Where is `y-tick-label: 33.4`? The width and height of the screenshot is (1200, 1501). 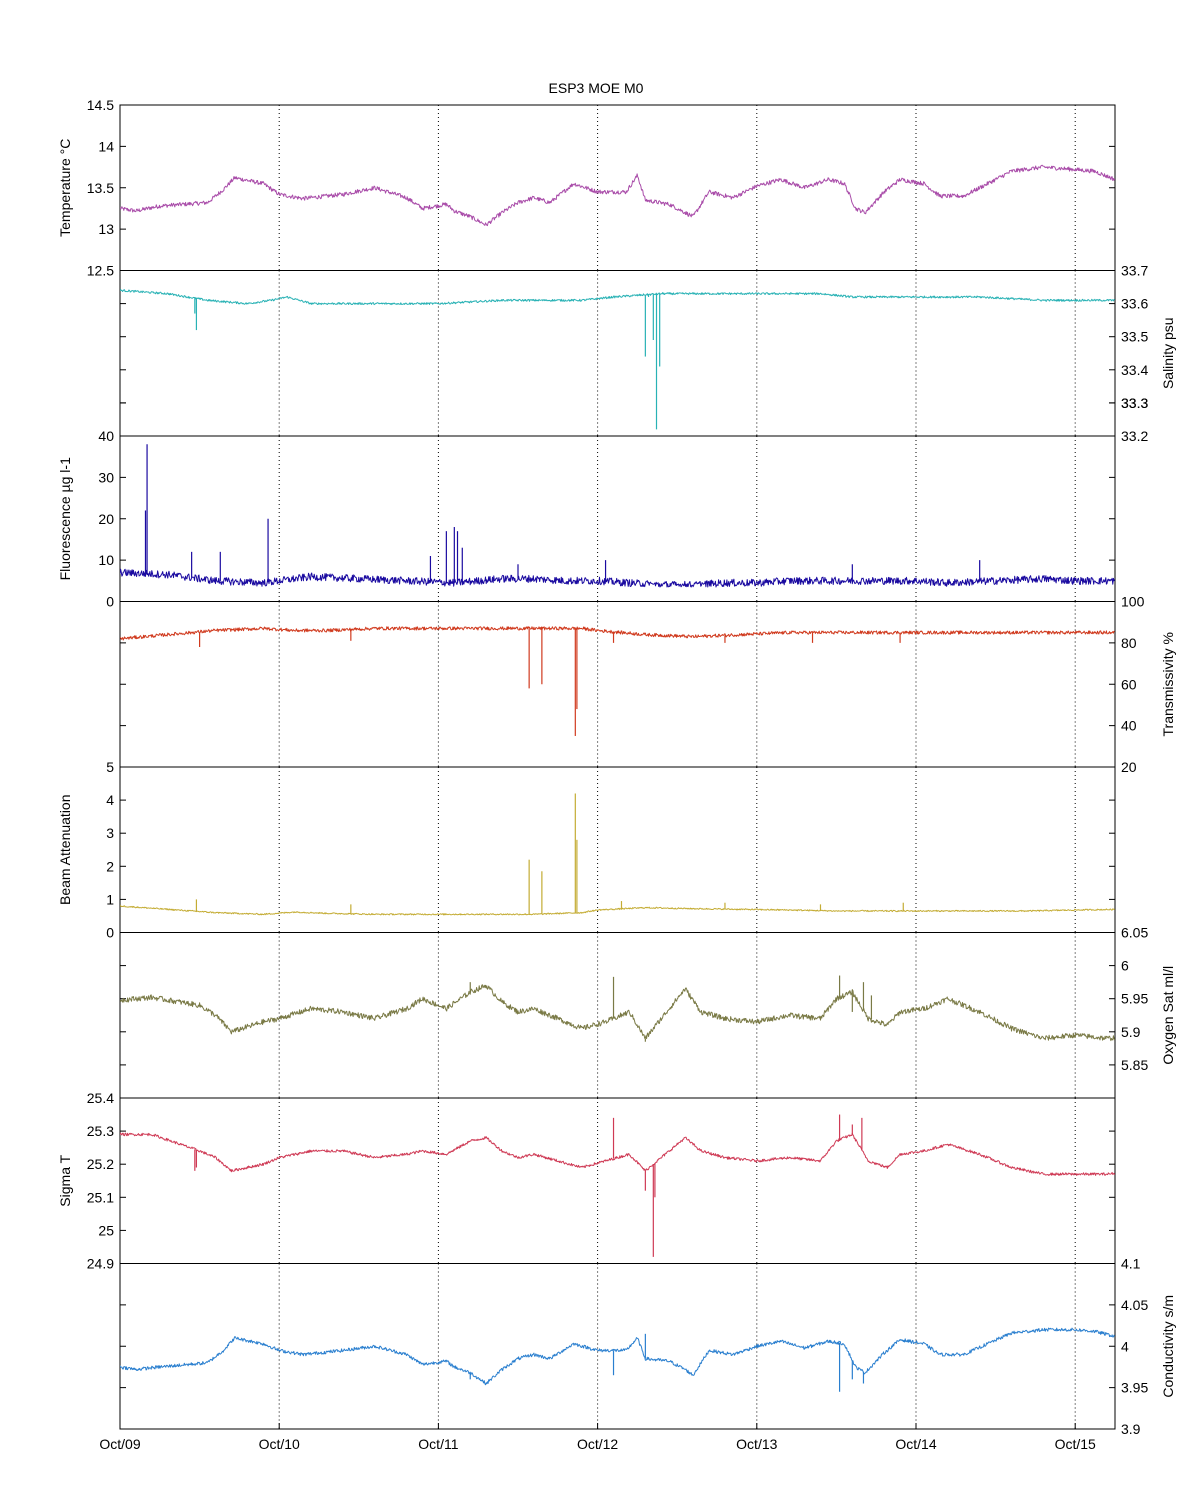
y-tick-label: 33.4 is located at coordinates (1134, 370).